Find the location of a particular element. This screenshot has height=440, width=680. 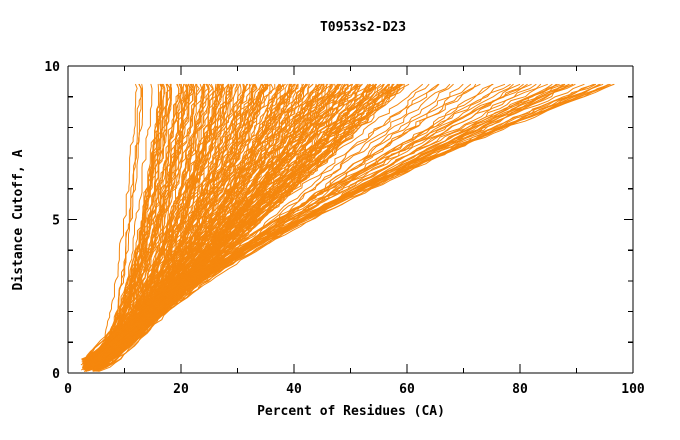

x-tick-label: 100 is located at coordinates (633, 389).